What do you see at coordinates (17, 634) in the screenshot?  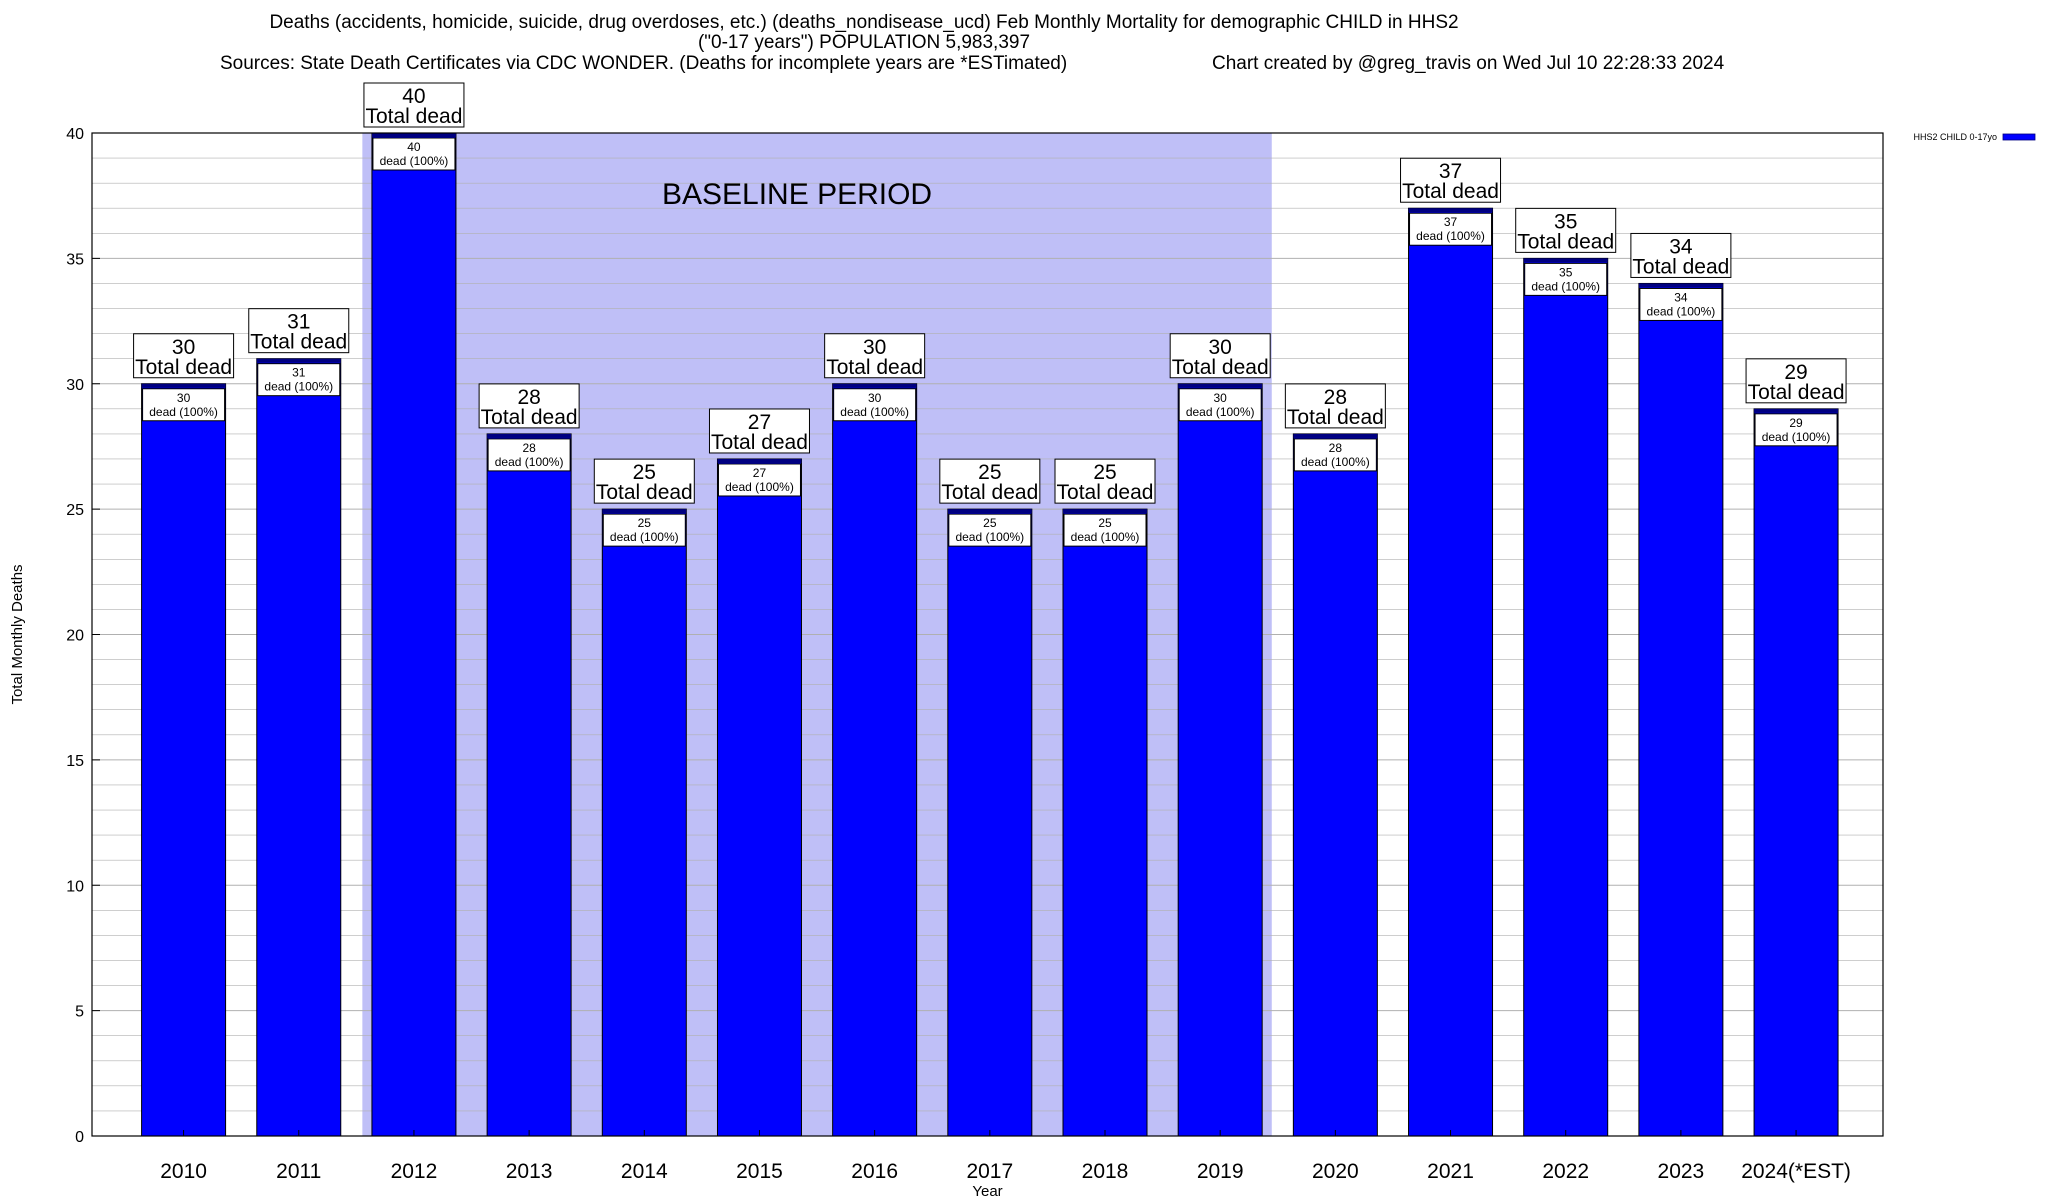 I see `y-axis-title: Total Monthly Deaths` at bounding box center [17, 634].